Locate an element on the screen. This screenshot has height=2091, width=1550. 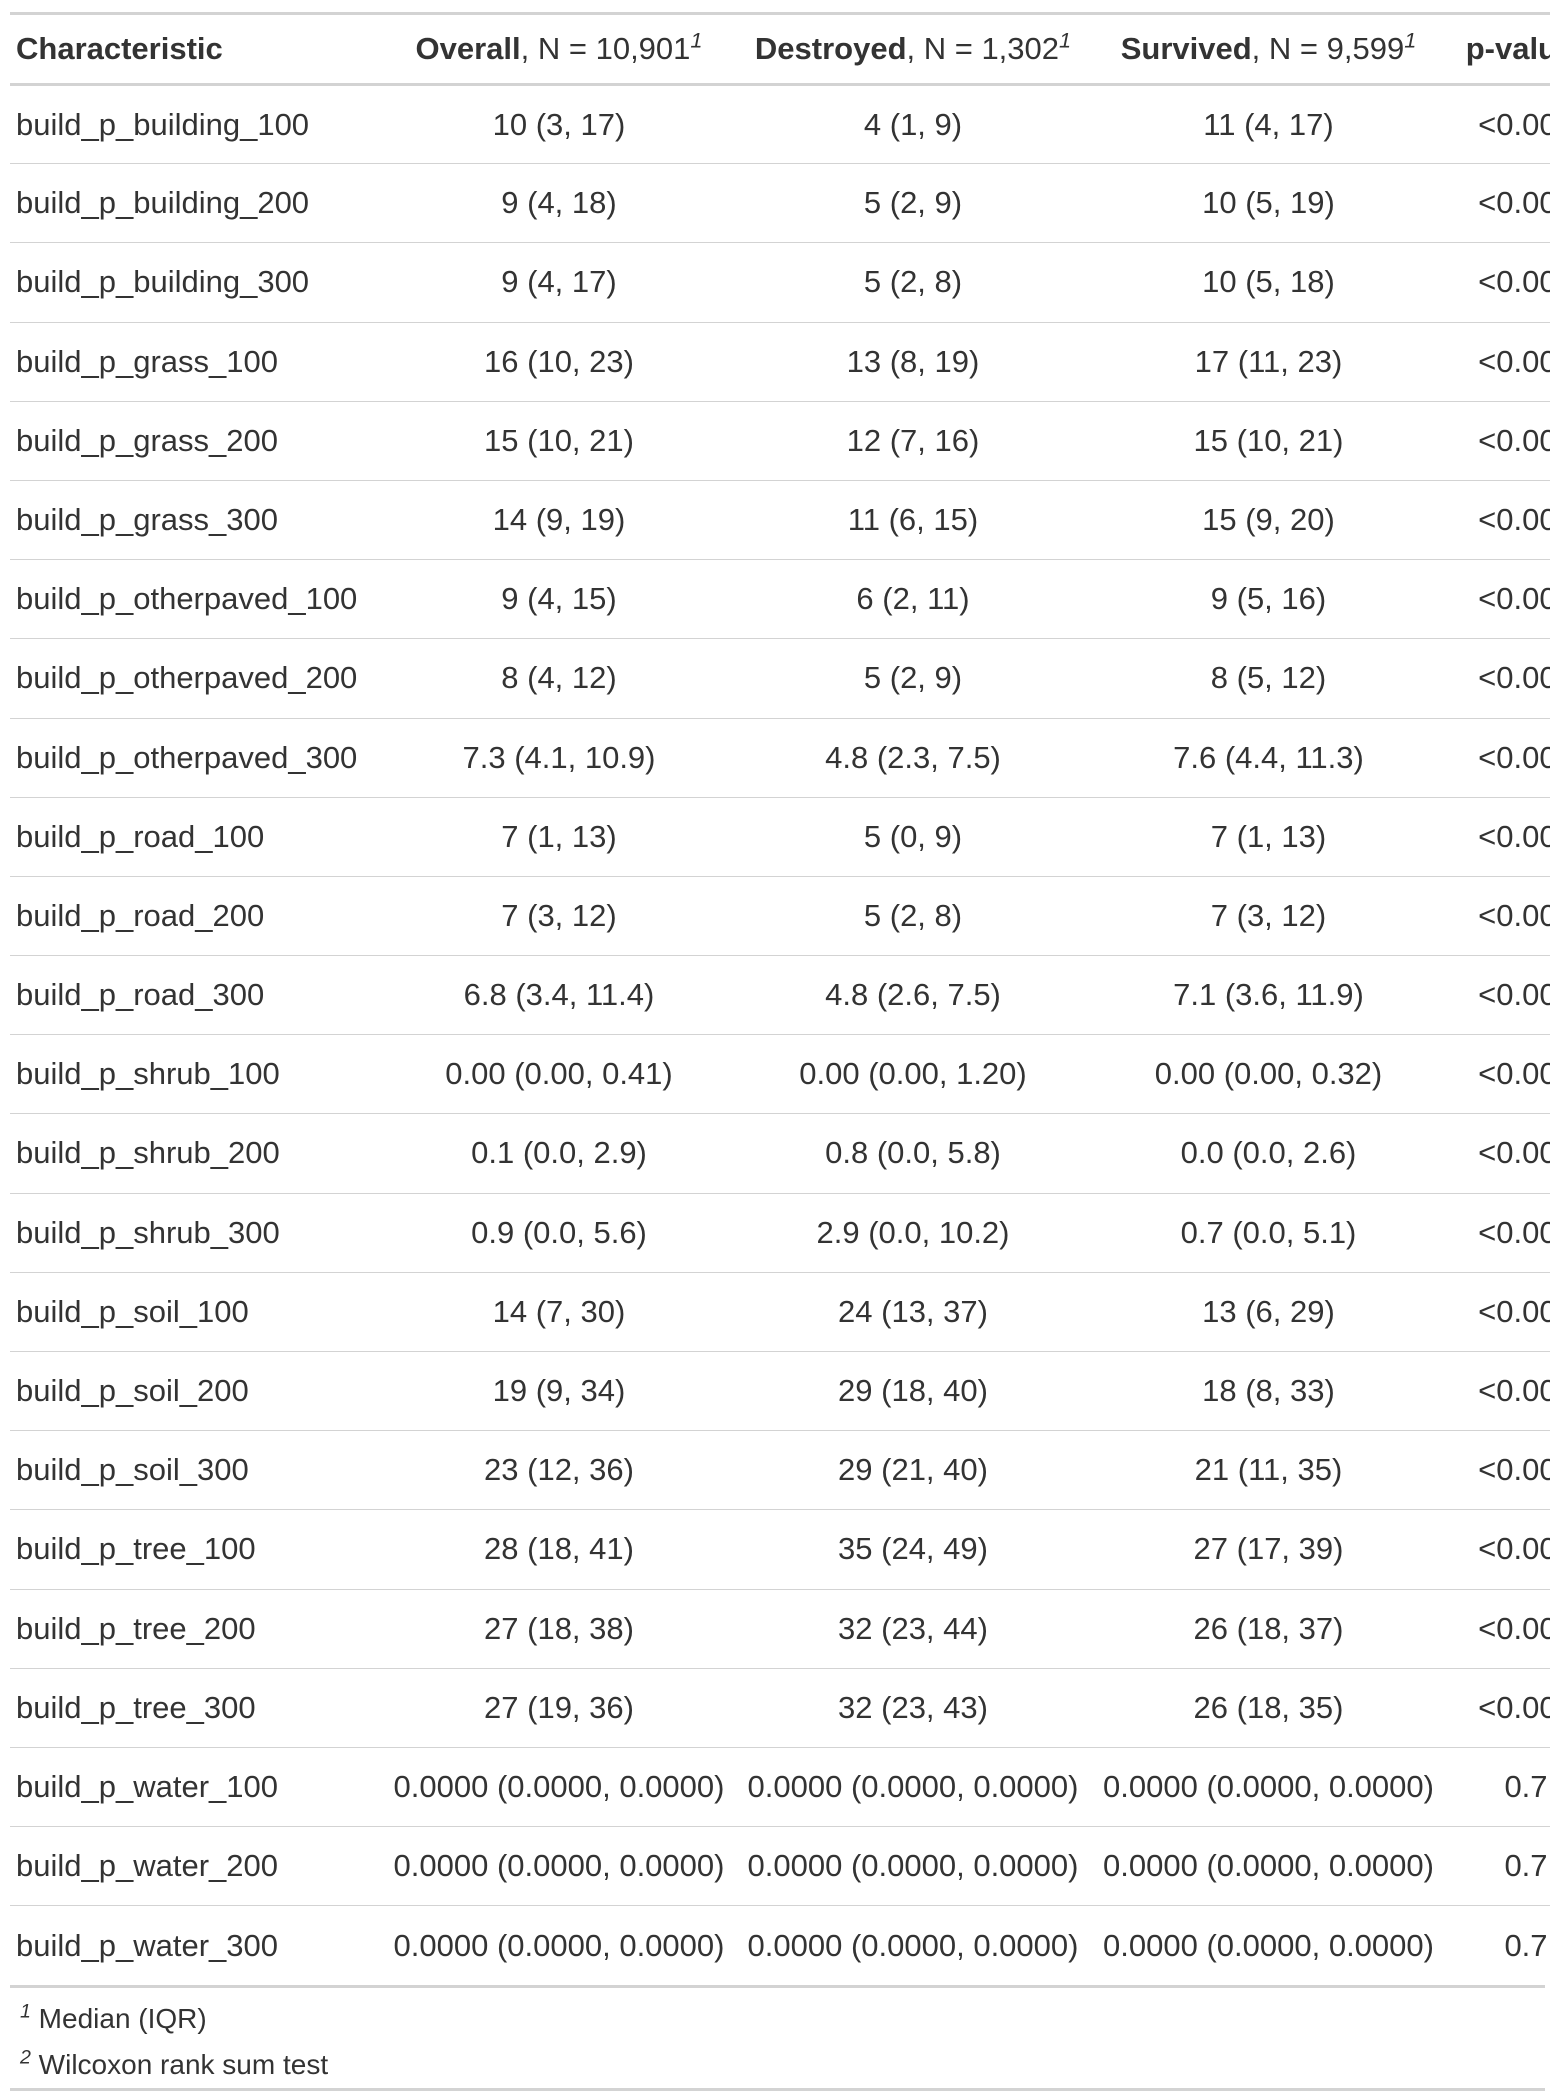
cell-overall: 9 (4, 17) is located at coordinates (559, 282).